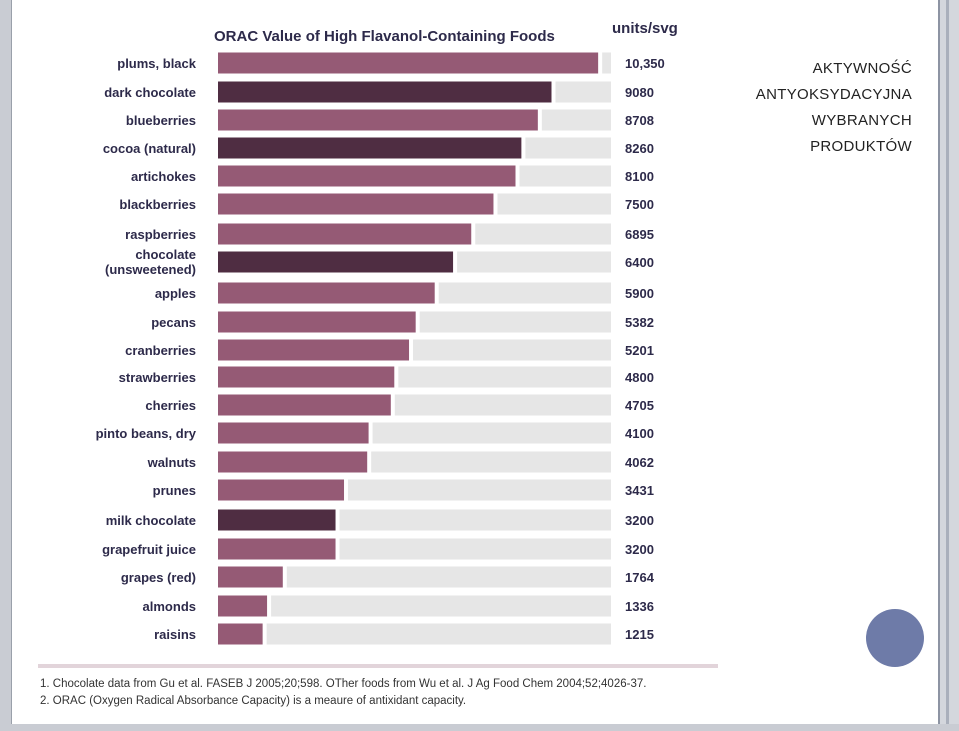  I want to click on category-label: pecans, so click(173, 322).